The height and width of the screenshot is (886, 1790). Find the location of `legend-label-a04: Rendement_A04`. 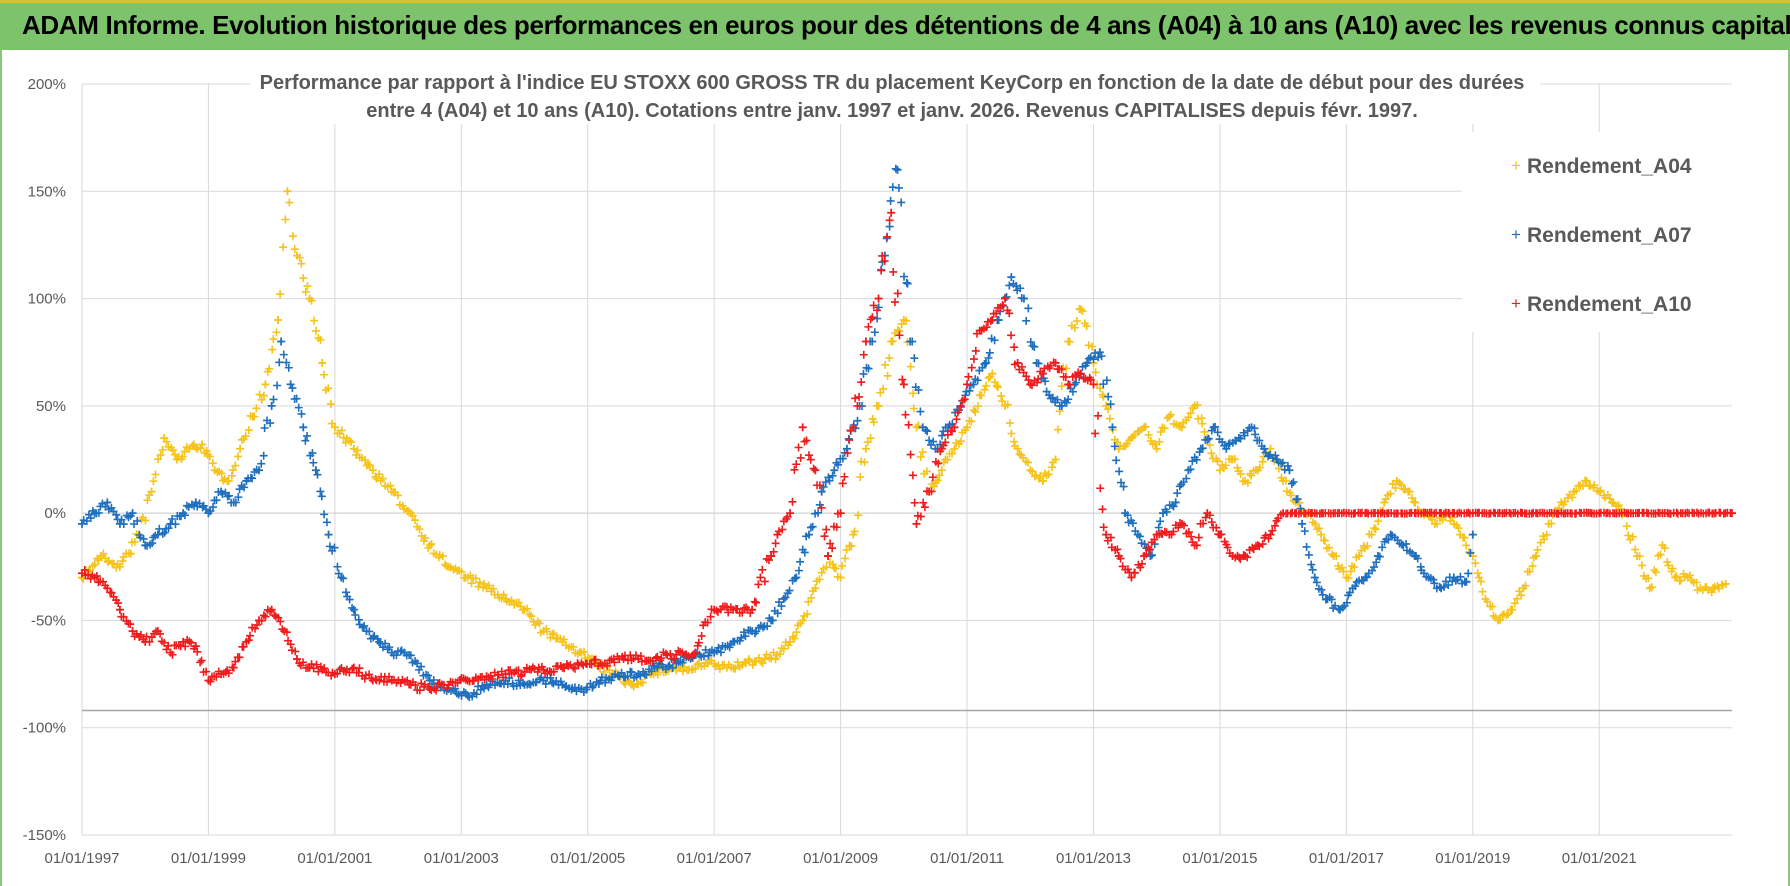

legend-label-a04: Rendement_A04 is located at coordinates (1609, 166).